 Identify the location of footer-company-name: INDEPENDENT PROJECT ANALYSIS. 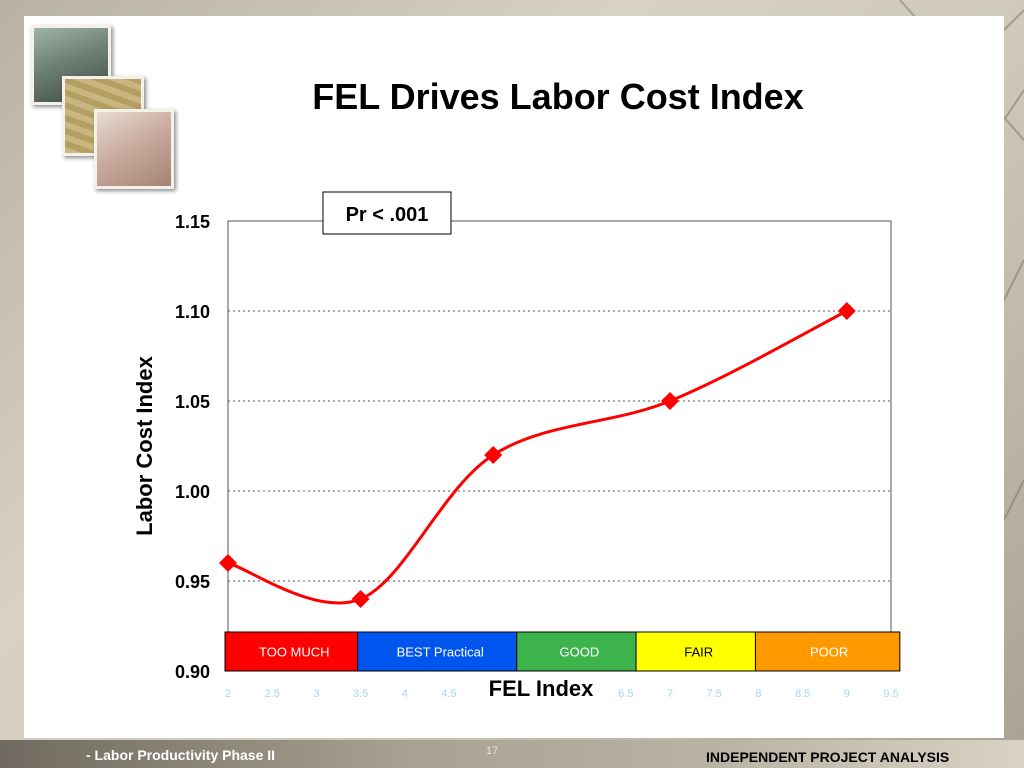
(828, 757).